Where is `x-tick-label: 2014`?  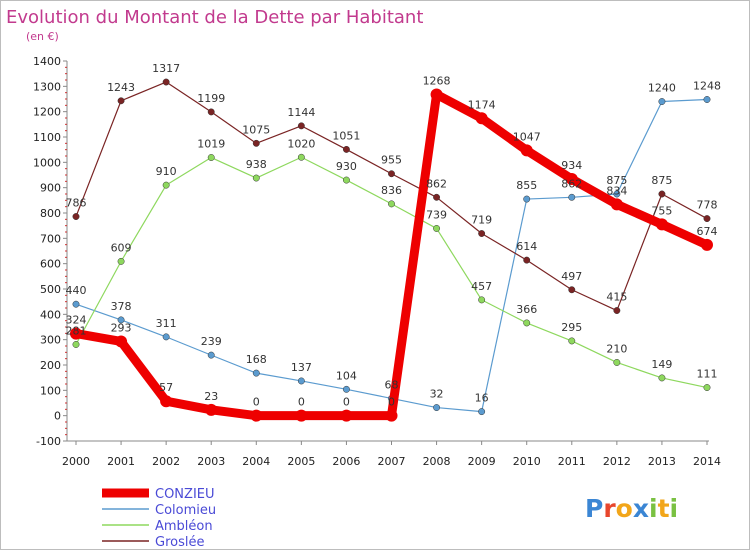
x-tick-label: 2014 is located at coordinates (707, 461).